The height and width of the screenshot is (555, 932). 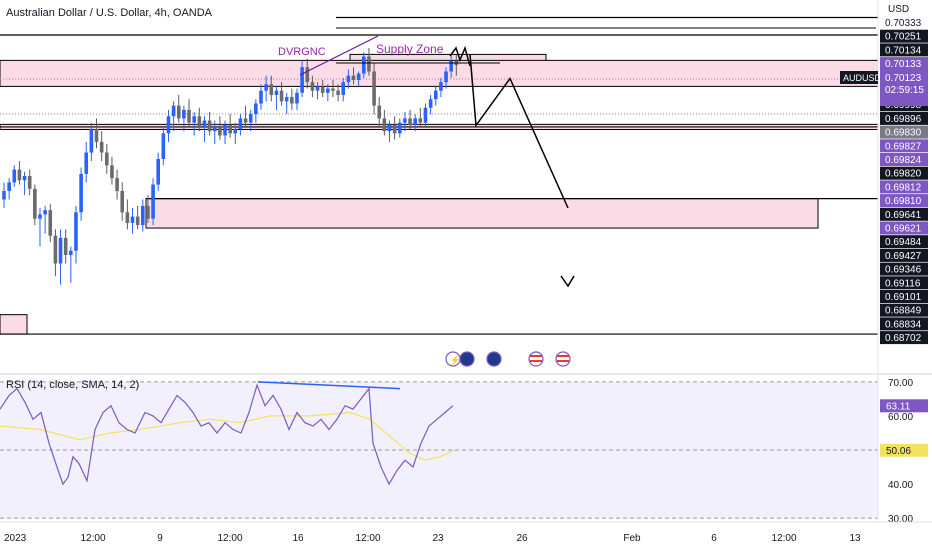 What do you see at coordinates (455, 360) in the screenshot?
I see `lightning-glyph: ⚡` at bounding box center [455, 360].